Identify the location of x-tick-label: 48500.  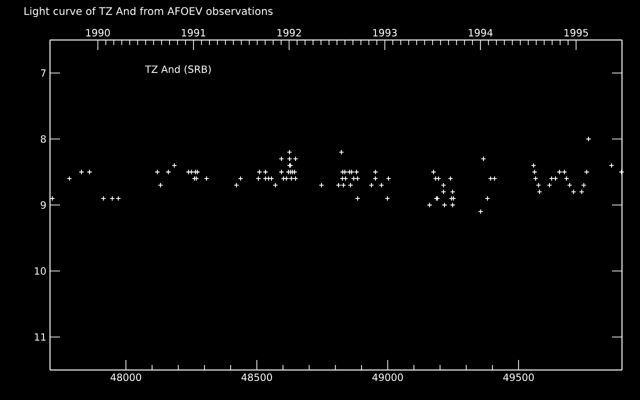
(256, 378).